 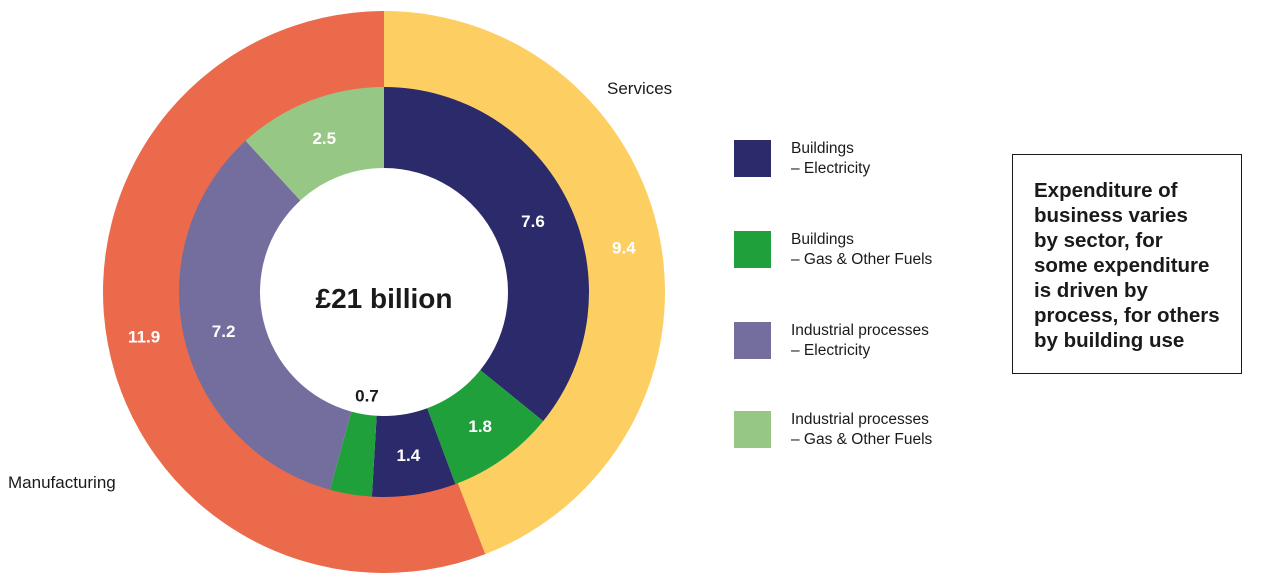 I want to click on legend-label: Industrial processes – Electricity, so click(x=860, y=341).